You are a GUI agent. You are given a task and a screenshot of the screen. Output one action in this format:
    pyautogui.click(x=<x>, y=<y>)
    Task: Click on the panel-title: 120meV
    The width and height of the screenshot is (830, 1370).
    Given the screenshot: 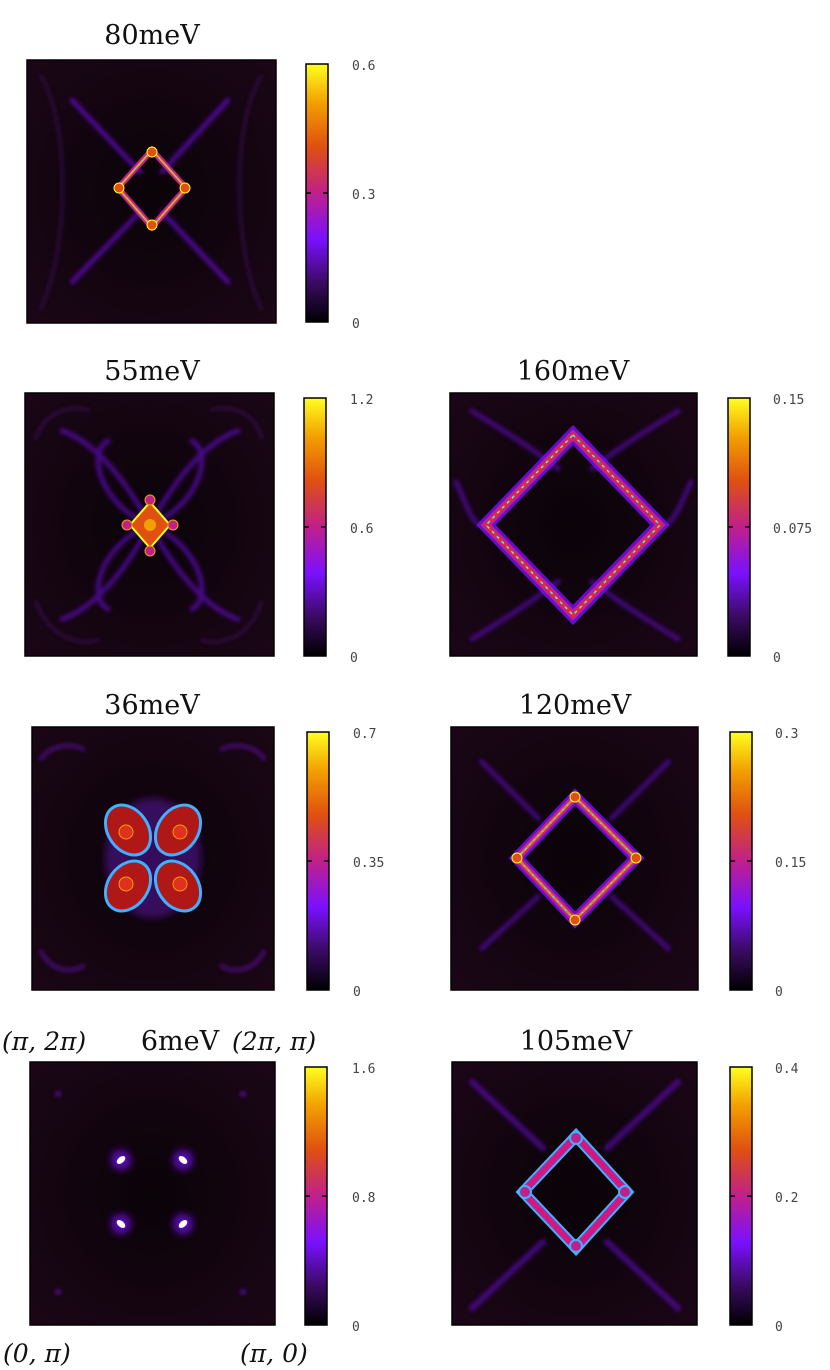 What is the action you would take?
    pyautogui.click(x=575, y=705)
    